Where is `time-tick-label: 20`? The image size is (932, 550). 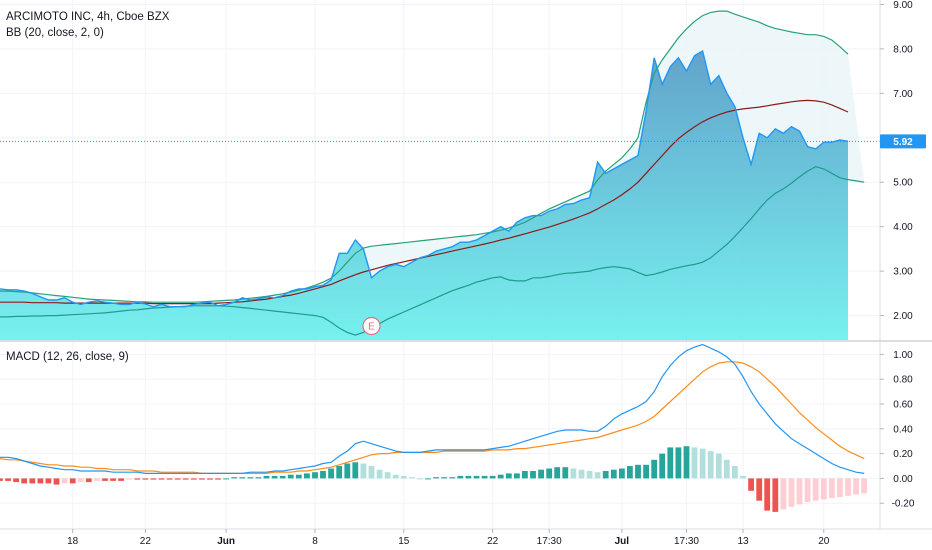
time-tick-label: 20 is located at coordinates (824, 541).